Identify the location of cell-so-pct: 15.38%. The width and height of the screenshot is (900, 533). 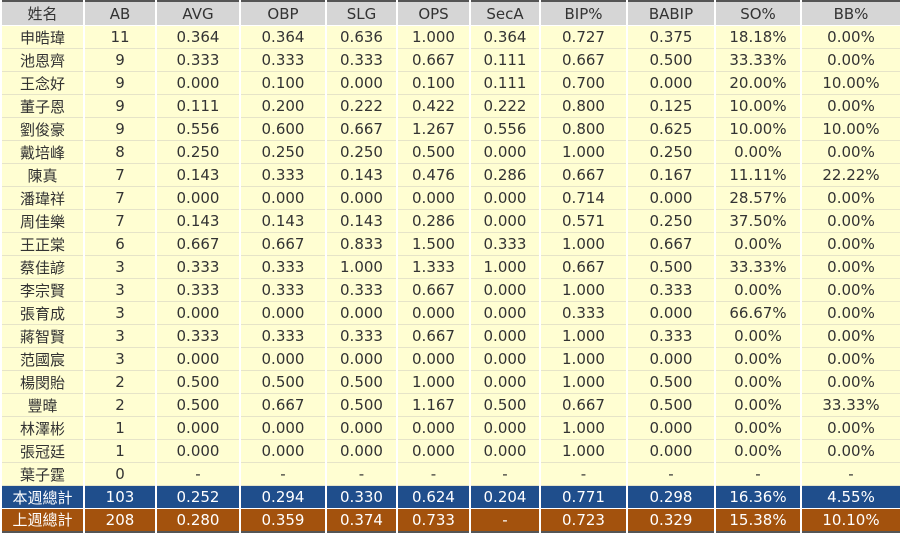
(758, 520).